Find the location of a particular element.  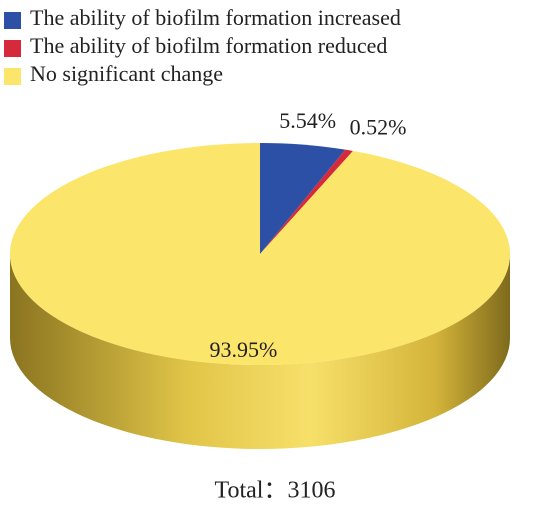

data-label: 0.52% is located at coordinates (378, 127).